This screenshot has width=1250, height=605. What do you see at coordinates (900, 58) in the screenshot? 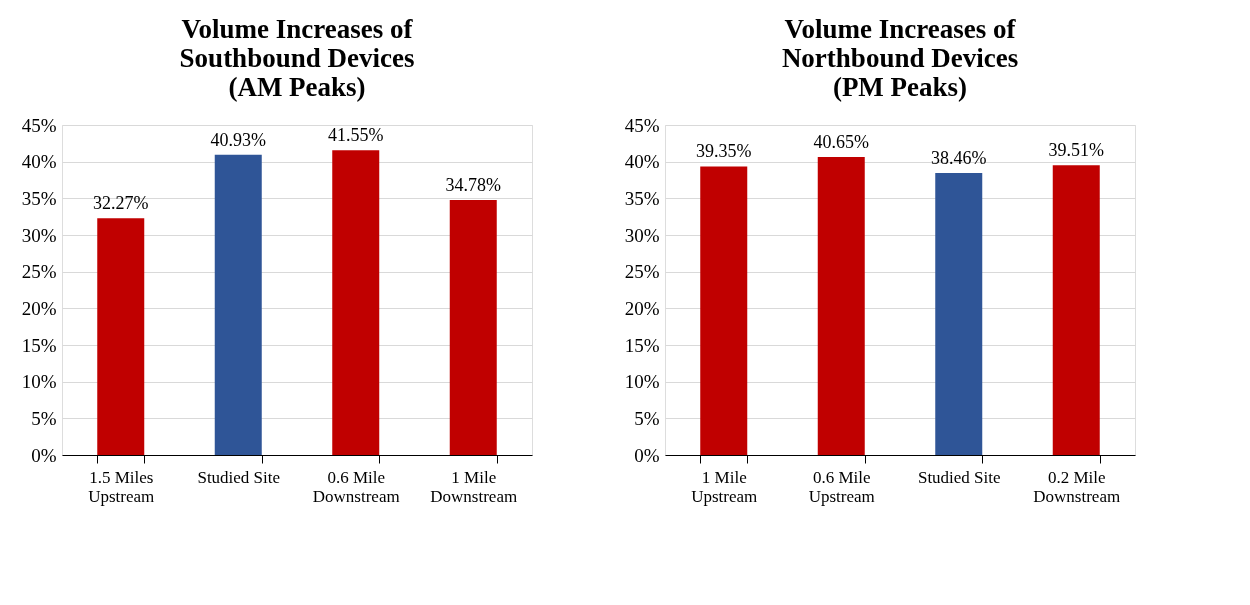
I see `chart-title: Volume Increases of Northbound Devices (PM Peaks)` at bounding box center [900, 58].